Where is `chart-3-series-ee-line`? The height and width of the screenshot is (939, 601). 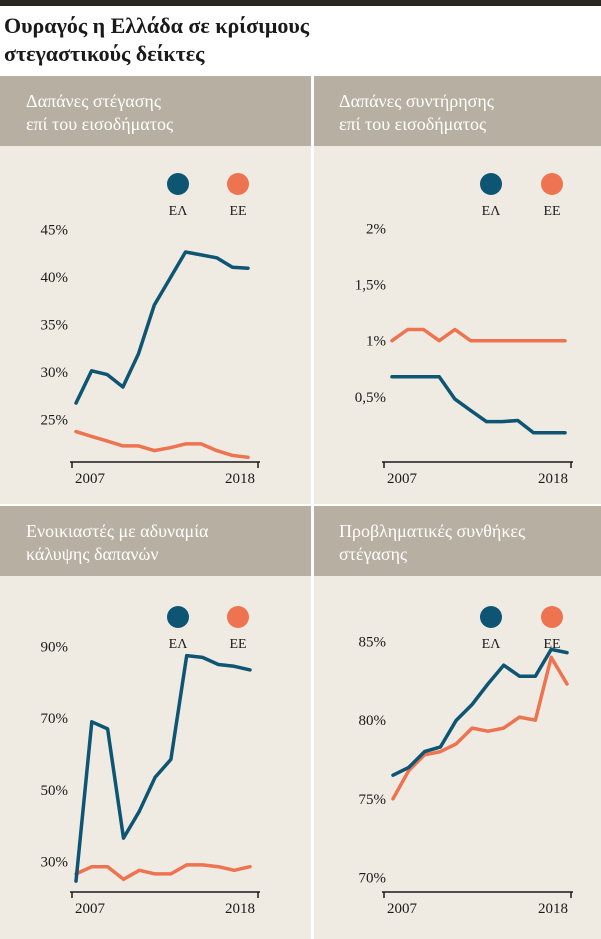 chart-3-series-ee-line is located at coordinates (163, 872).